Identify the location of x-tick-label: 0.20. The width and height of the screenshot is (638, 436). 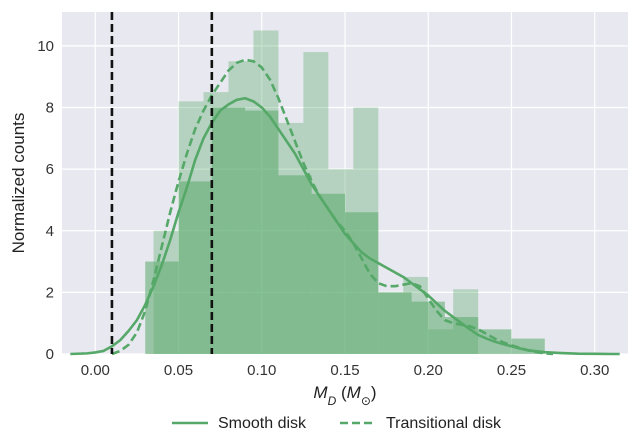
(428, 370).